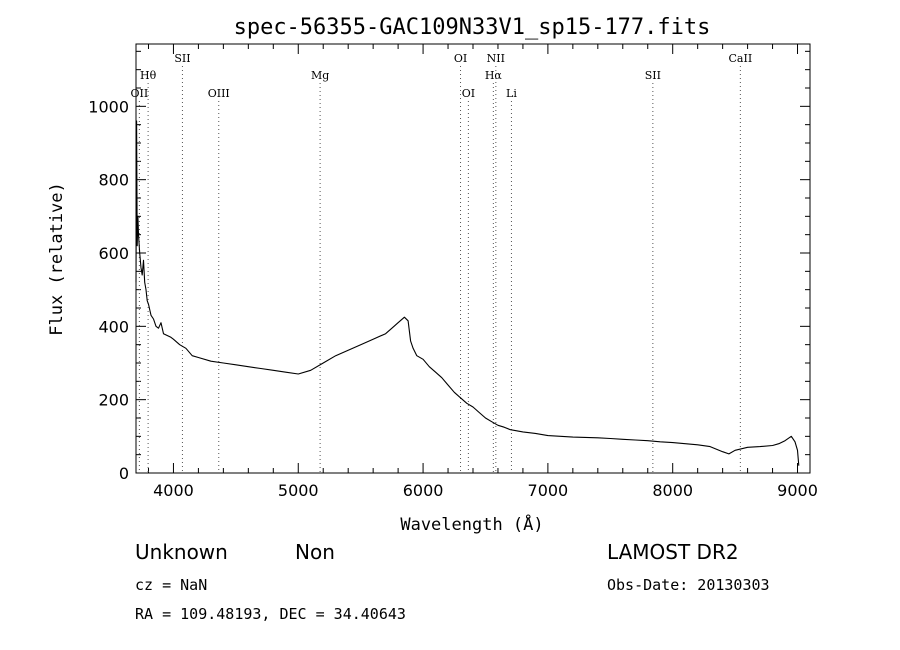 Image resolution: width=900 pixels, height=650 pixels. Describe the element at coordinates (113, 326) in the screenshot. I see `y-tick-label: 400` at that location.